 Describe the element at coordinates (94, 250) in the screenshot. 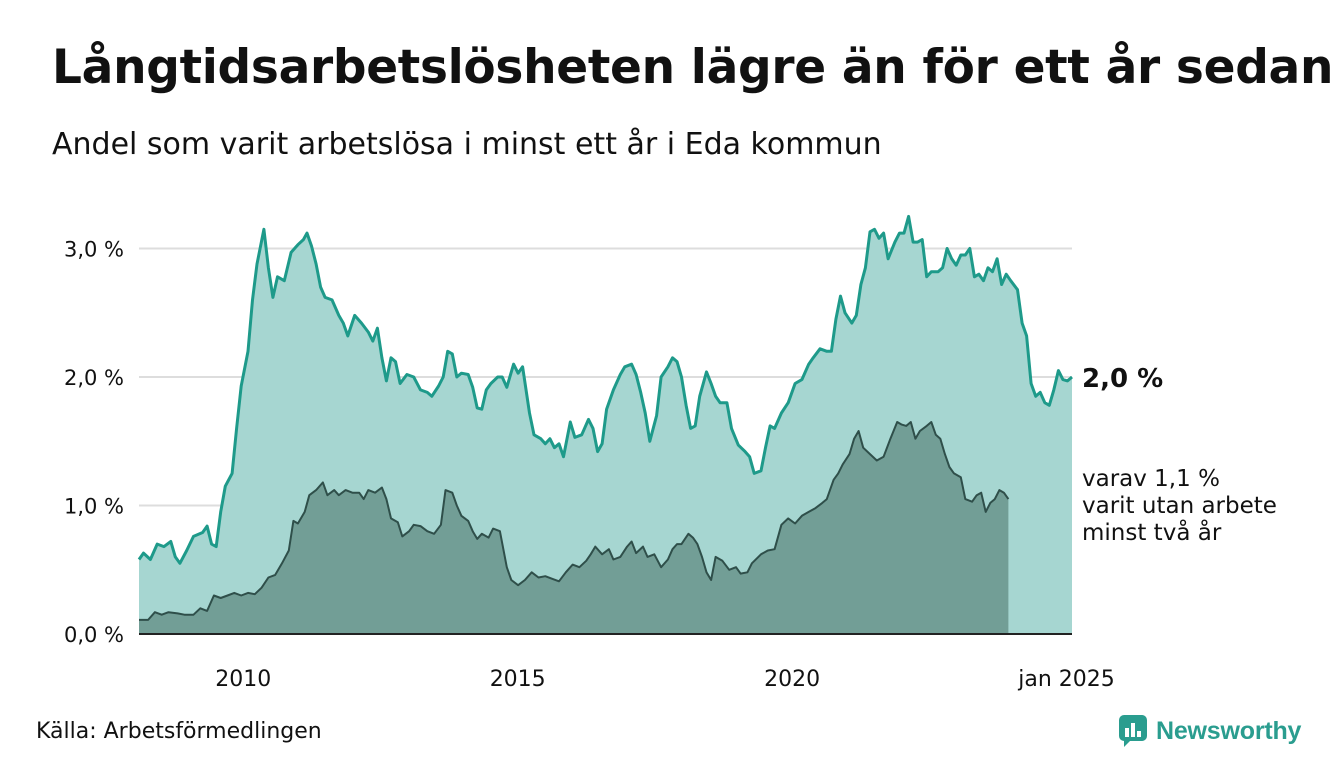

I see `y-tick-label: 3,0 %` at that location.